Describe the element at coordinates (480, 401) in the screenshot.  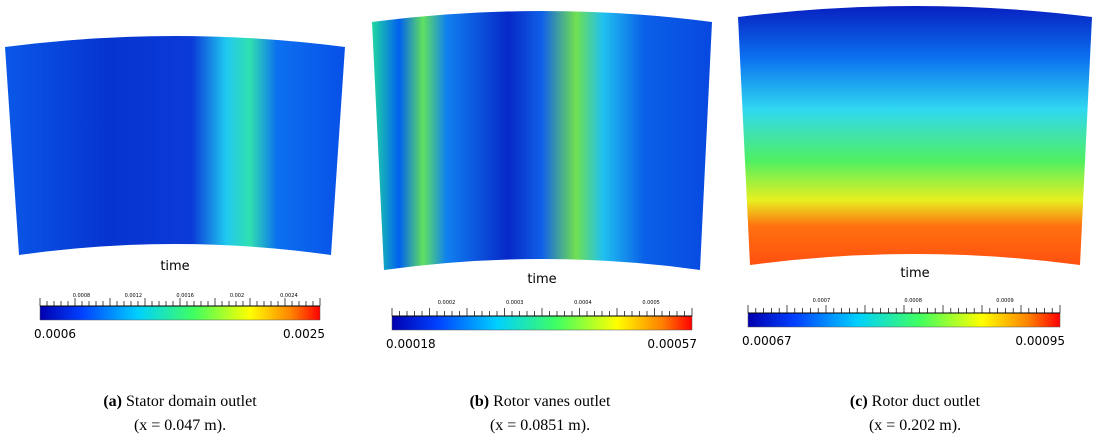
I see `caption-letter: (b)` at that location.